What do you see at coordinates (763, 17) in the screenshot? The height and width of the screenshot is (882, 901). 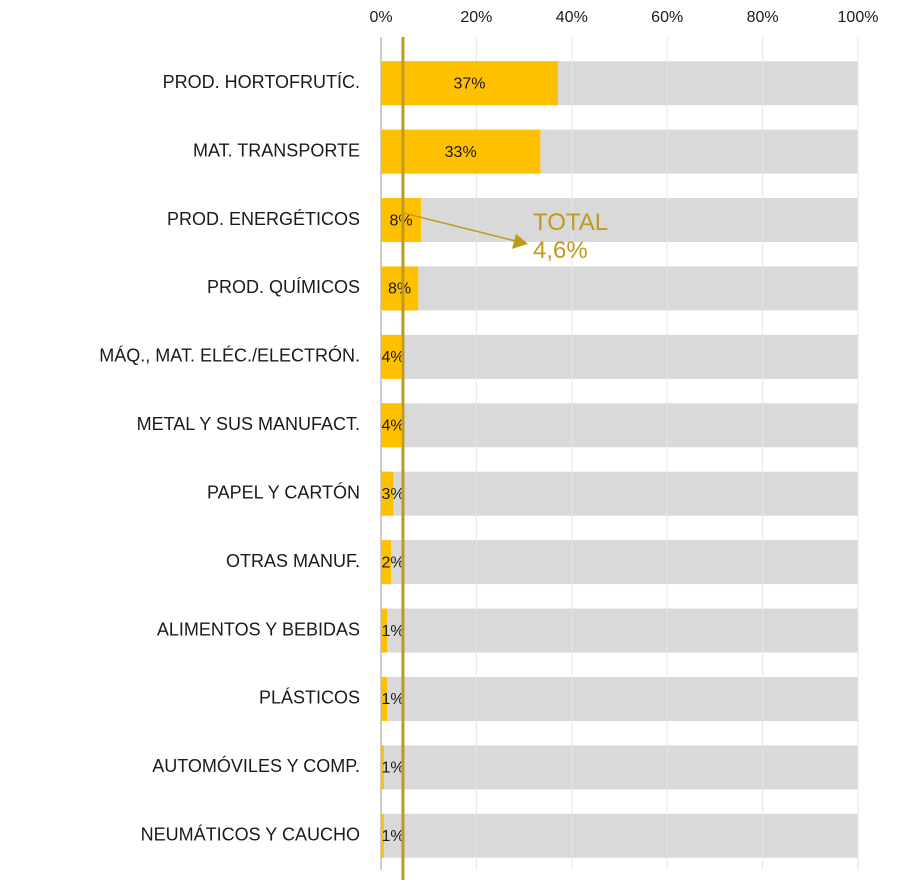 I see `x-tick-label: 80%` at bounding box center [763, 17].